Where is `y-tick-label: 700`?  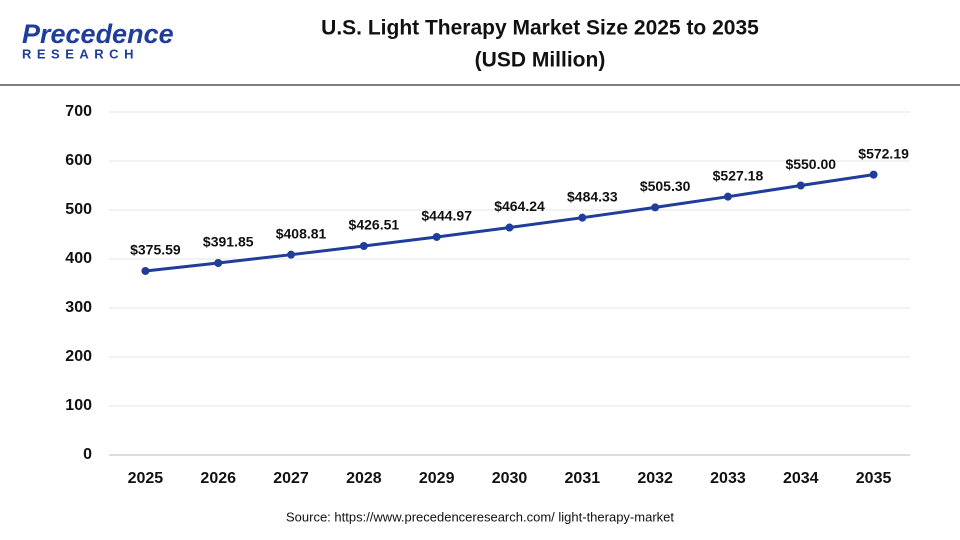
y-tick-label: 700 is located at coordinates (78, 111).